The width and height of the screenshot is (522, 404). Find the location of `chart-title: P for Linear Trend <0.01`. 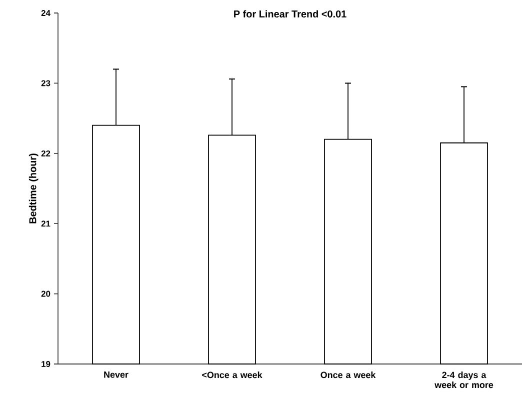

chart-title: P for Linear Trend <0.01 is located at coordinates (290, 14).